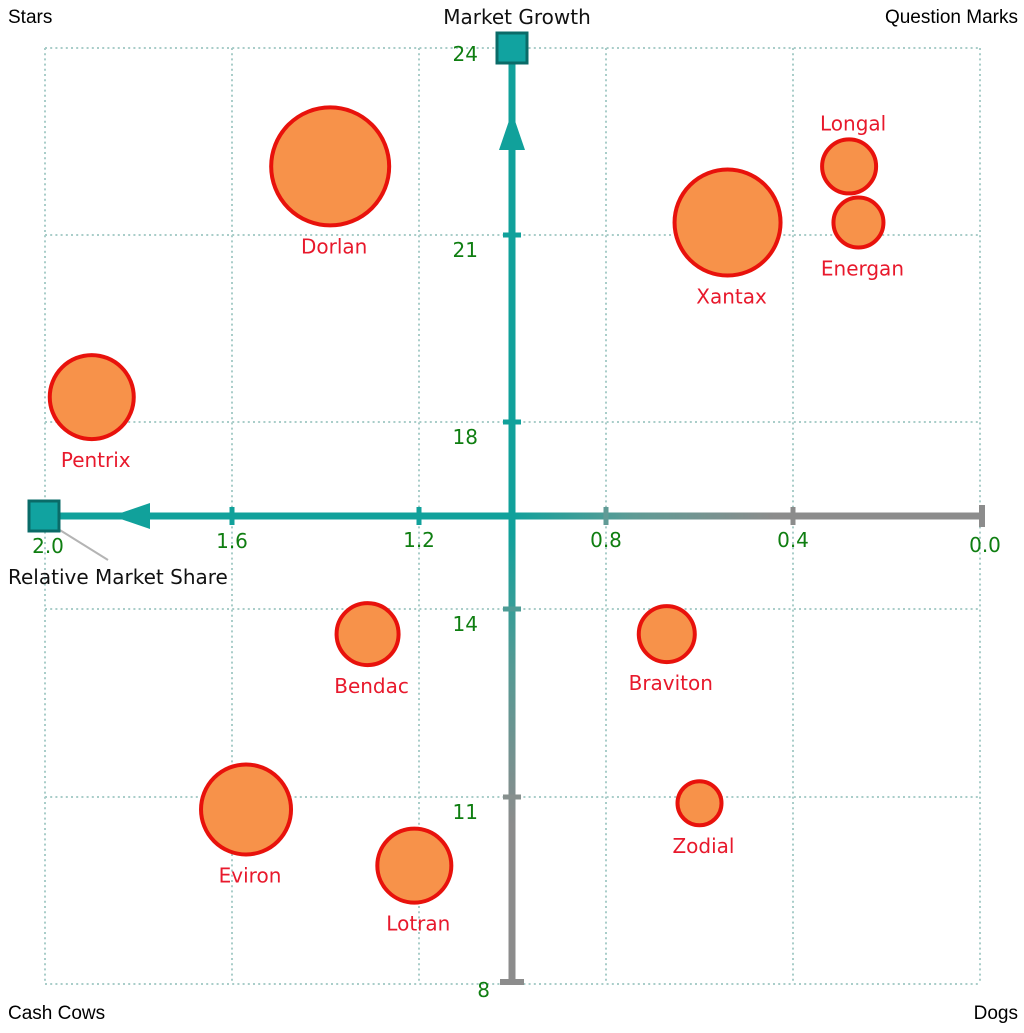 This screenshot has width=1024, height=1033. What do you see at coordinates (731, 297) in the screenshot?
I see `bubble-label-xantax: Xantax` at bounding box center [731, 297].